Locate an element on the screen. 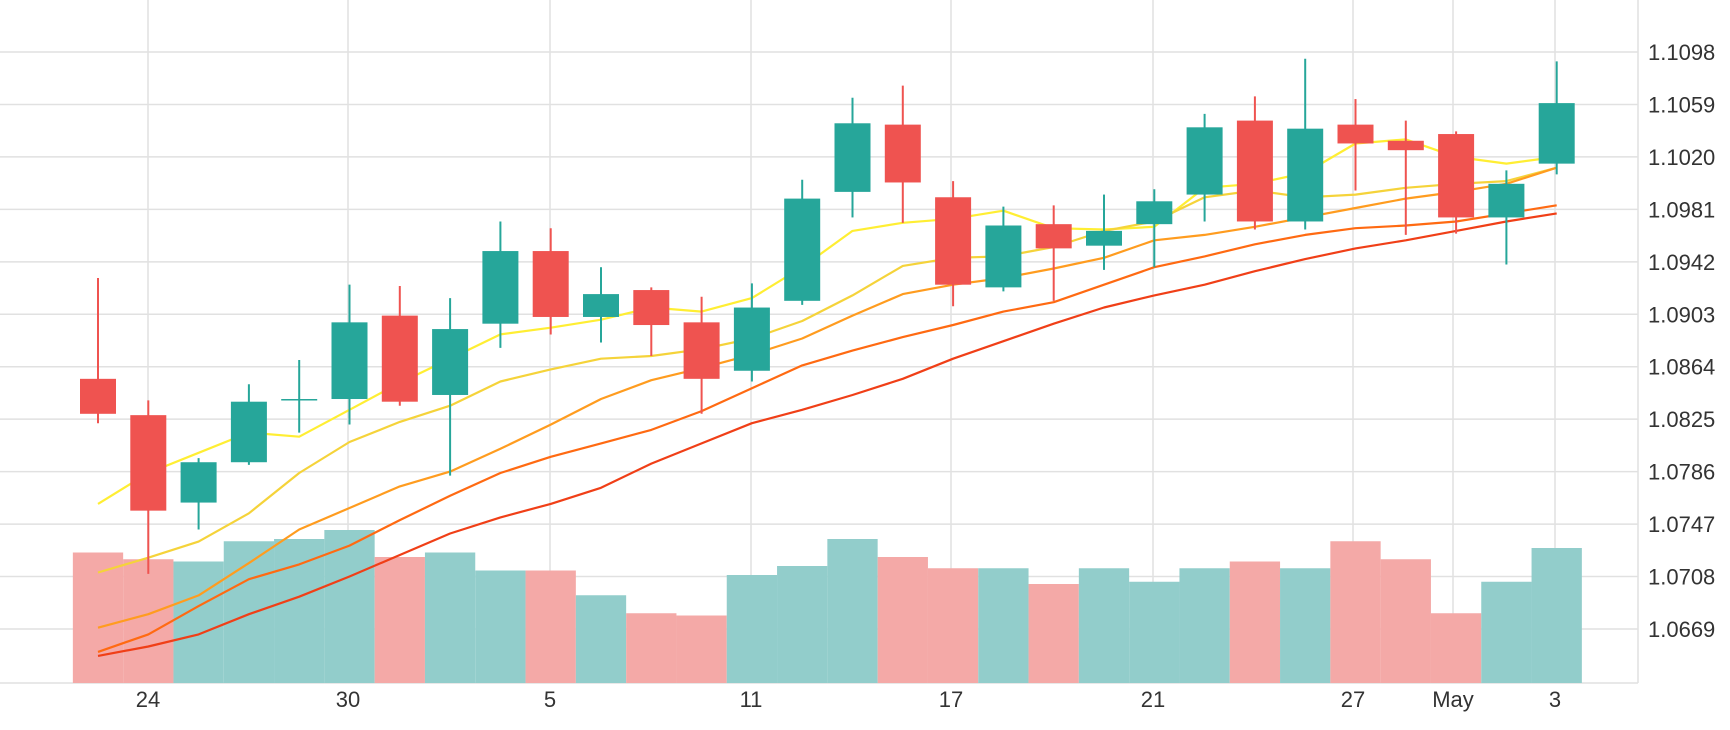 The image size is (1730, 730). x-tick-label: 17 is located at coordinates (951, 699).